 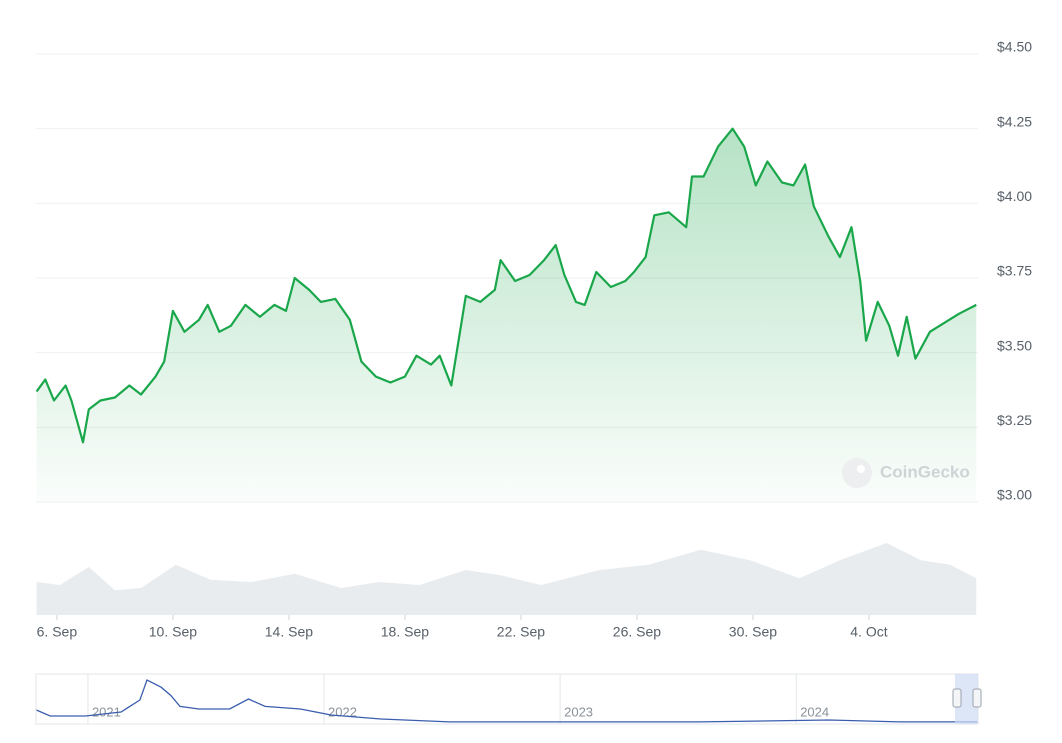 I want to click on x-tick-label: 22. Sep, so click(x=521, y=632).